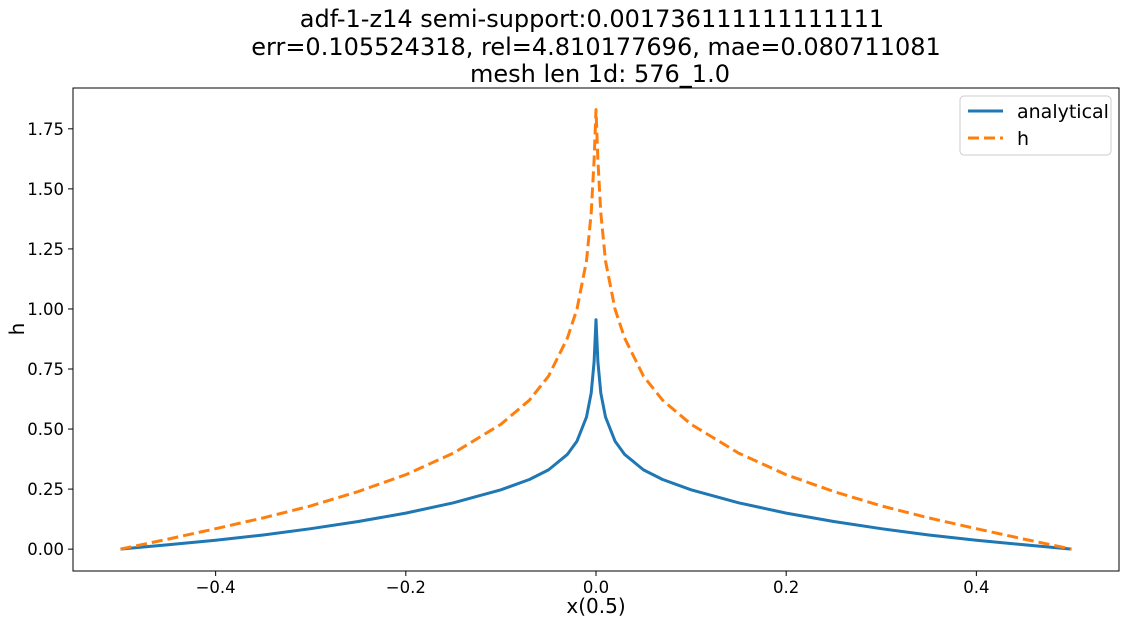  I want to click on y-tick-label: 0.50, so click(45, 429).